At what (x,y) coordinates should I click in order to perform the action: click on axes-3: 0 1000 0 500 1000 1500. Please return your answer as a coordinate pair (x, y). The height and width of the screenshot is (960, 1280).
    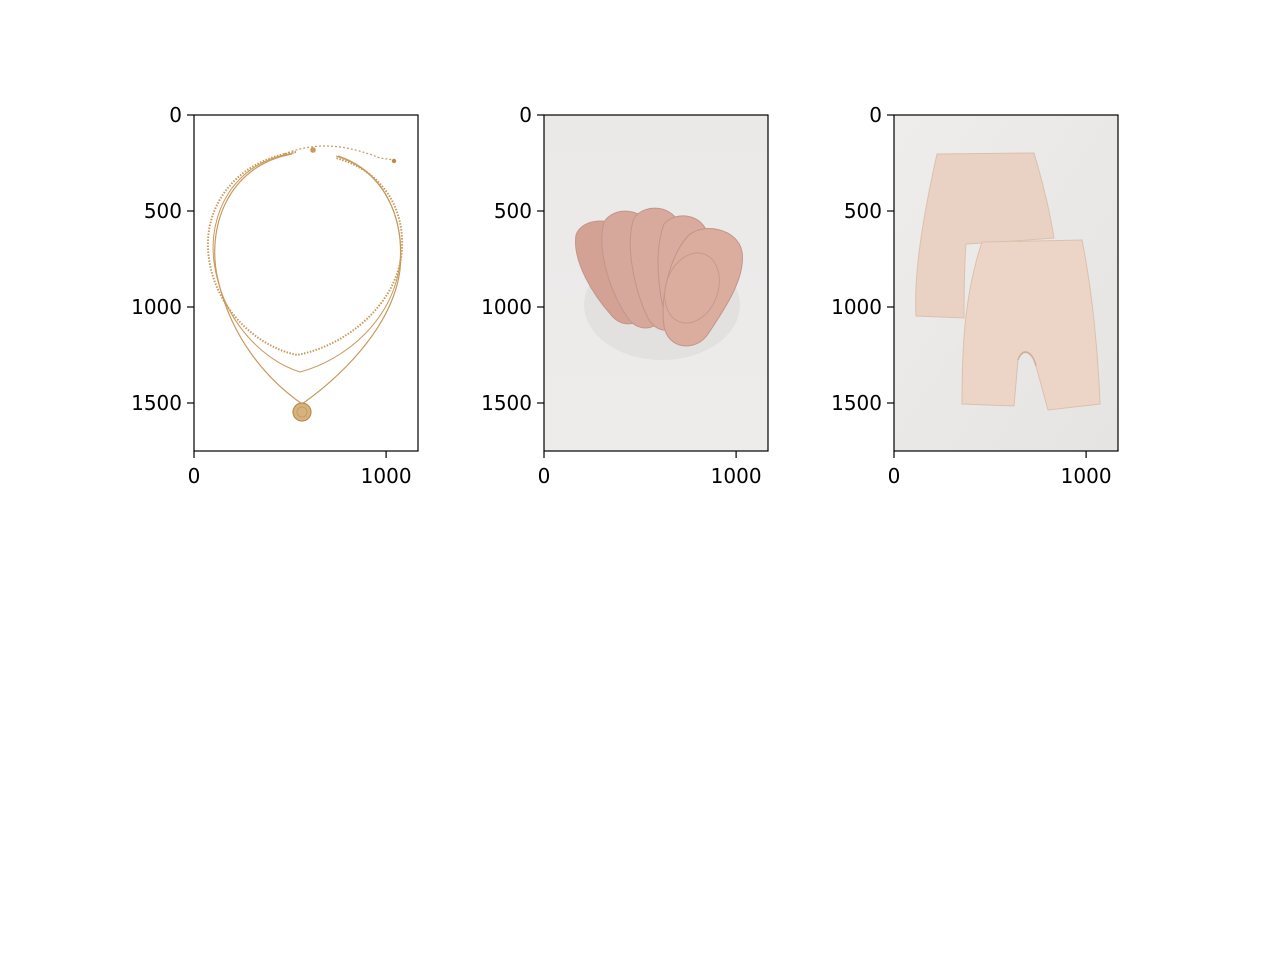
    Looking at the image, I should click on (975, 295).